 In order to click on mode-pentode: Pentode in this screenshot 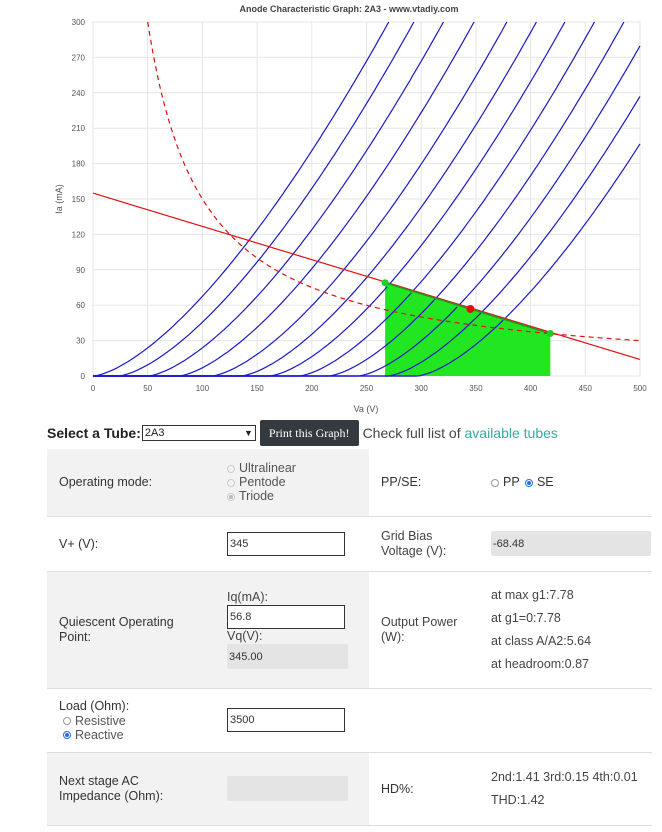, I will do `click(298, 482)`.